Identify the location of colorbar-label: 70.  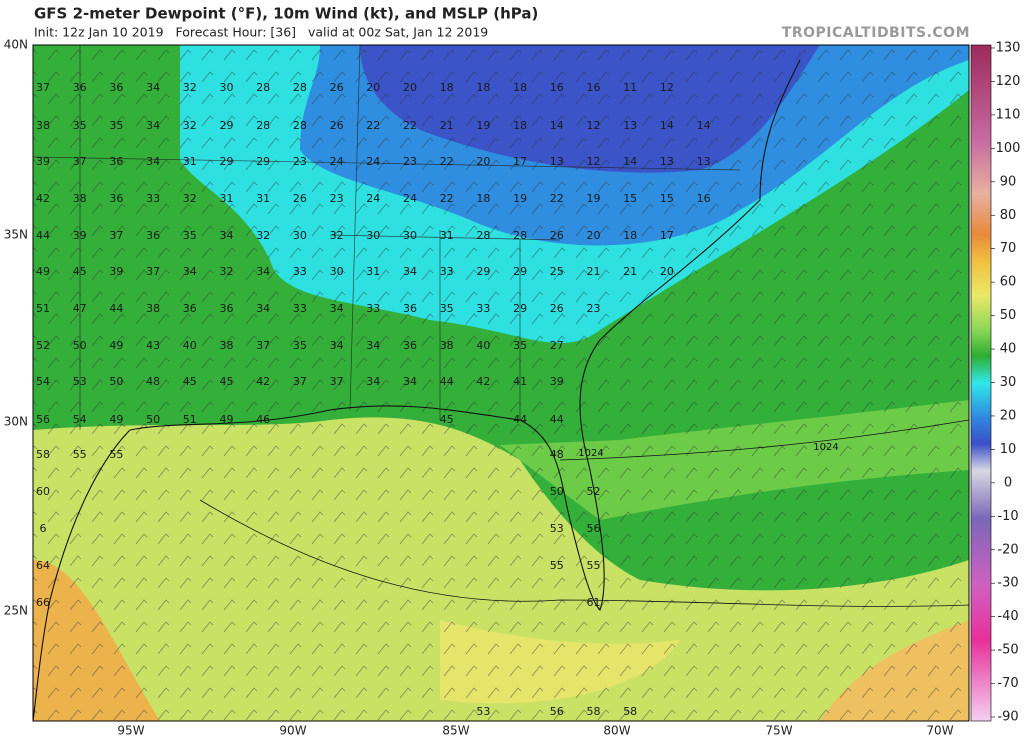
(1008, 248).